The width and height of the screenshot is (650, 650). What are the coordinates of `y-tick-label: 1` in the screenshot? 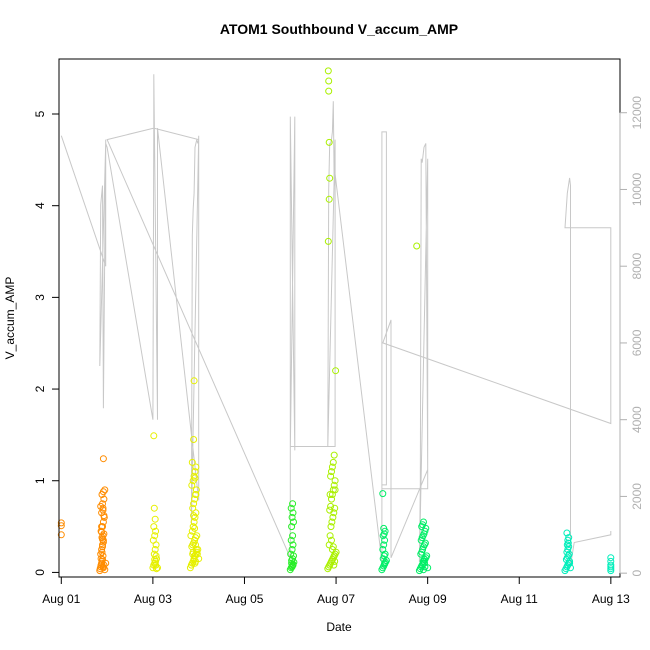 It's located at (40, 480).